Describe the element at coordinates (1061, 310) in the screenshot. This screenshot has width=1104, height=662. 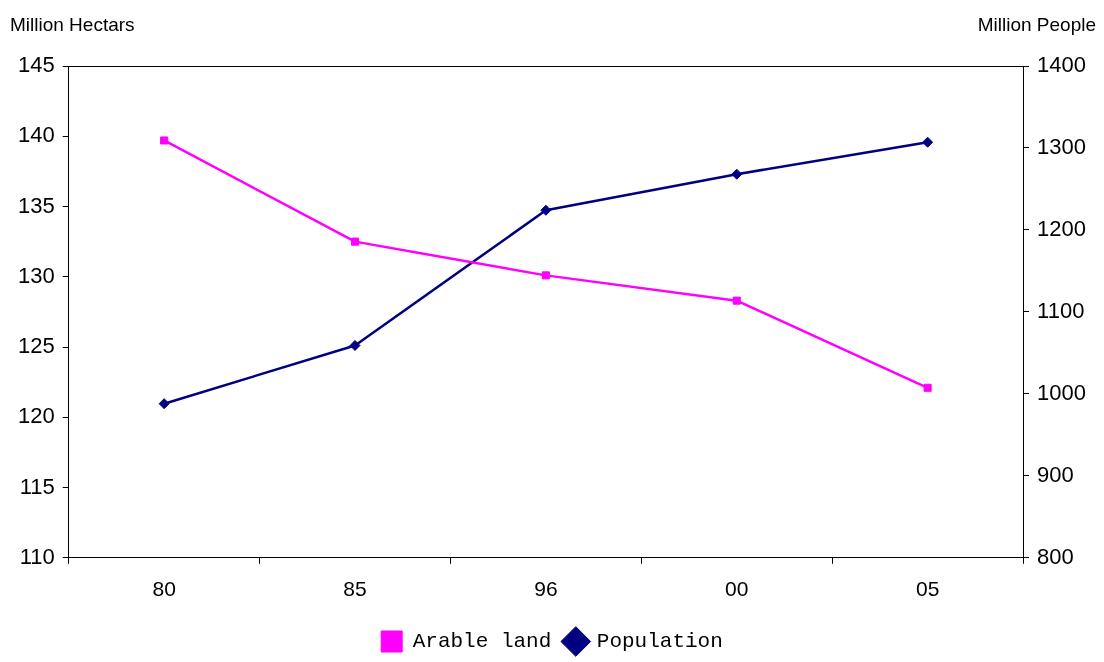
I see `y2-tick-label: 1100` at that location.